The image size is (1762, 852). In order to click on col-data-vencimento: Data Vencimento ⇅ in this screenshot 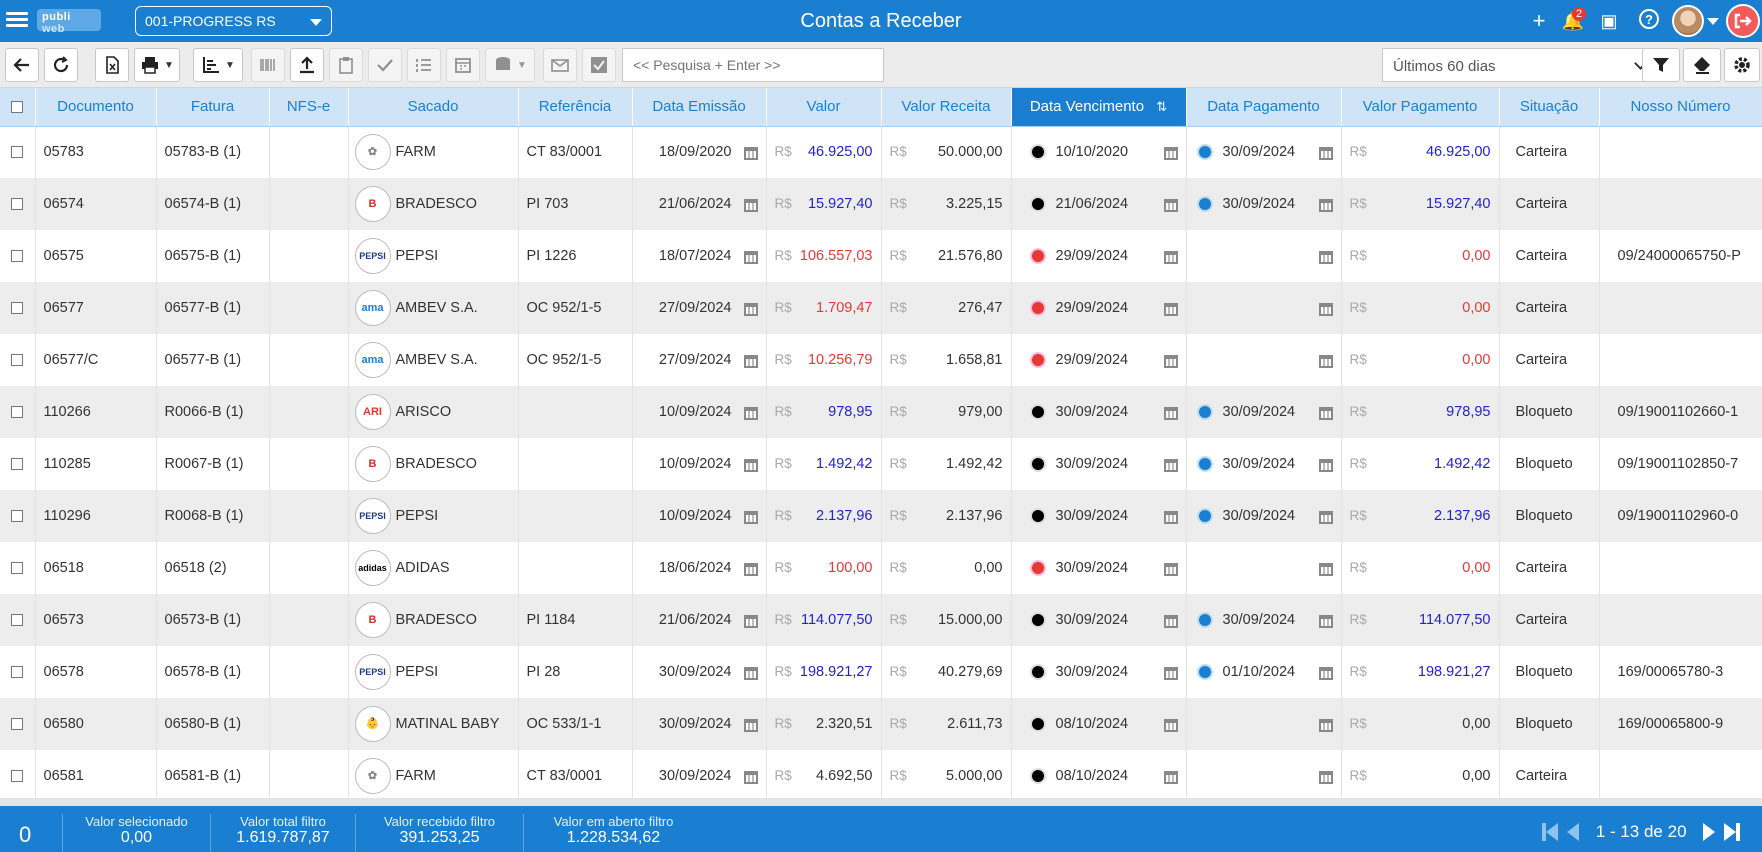, I will do `click(1099, 107)`.